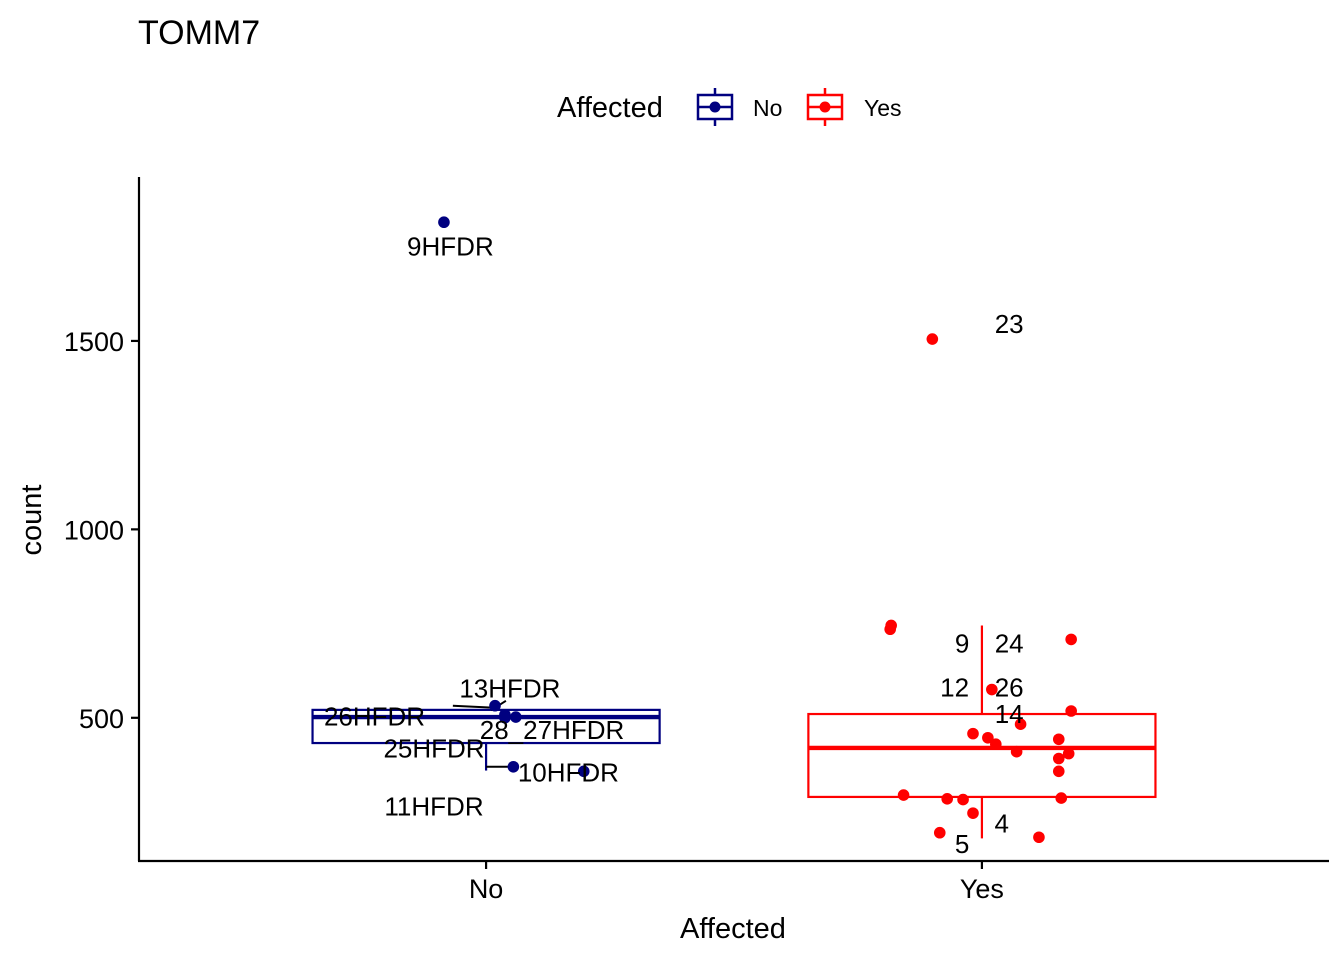  I want to click on legend-key-no, so click(715, 107).